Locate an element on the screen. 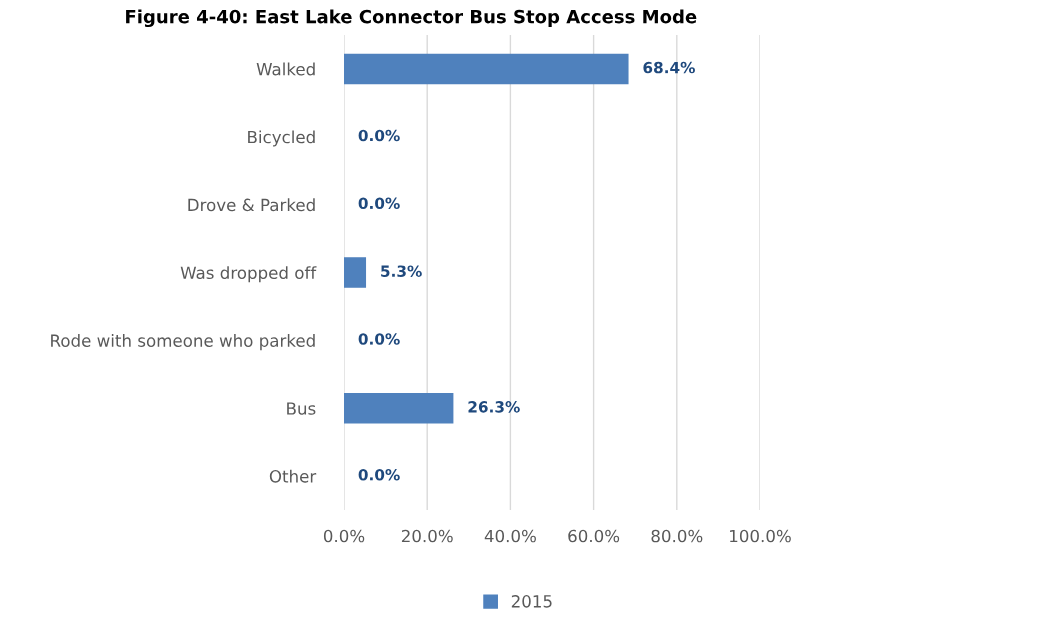 Image resolution: width=1037 pixels, height=629 pixels. y-tick-label: Was dropped off is located at coordinates (248, 274).